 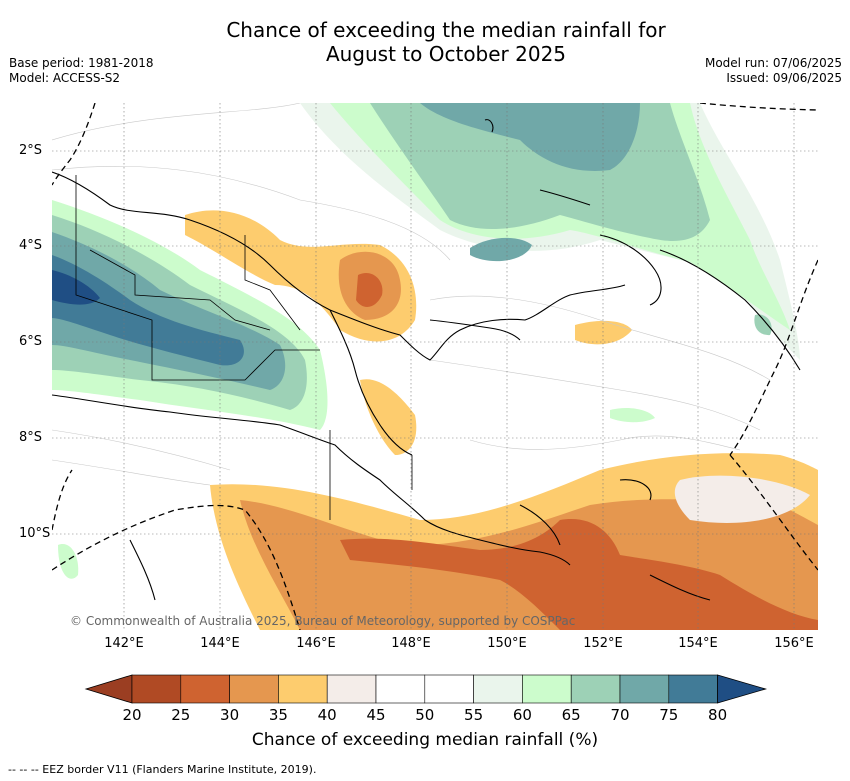 What do you see at coordinates (31, 437) in the screenshot?
I see `lat-label: 8°S` at bounding box center [31, 437].